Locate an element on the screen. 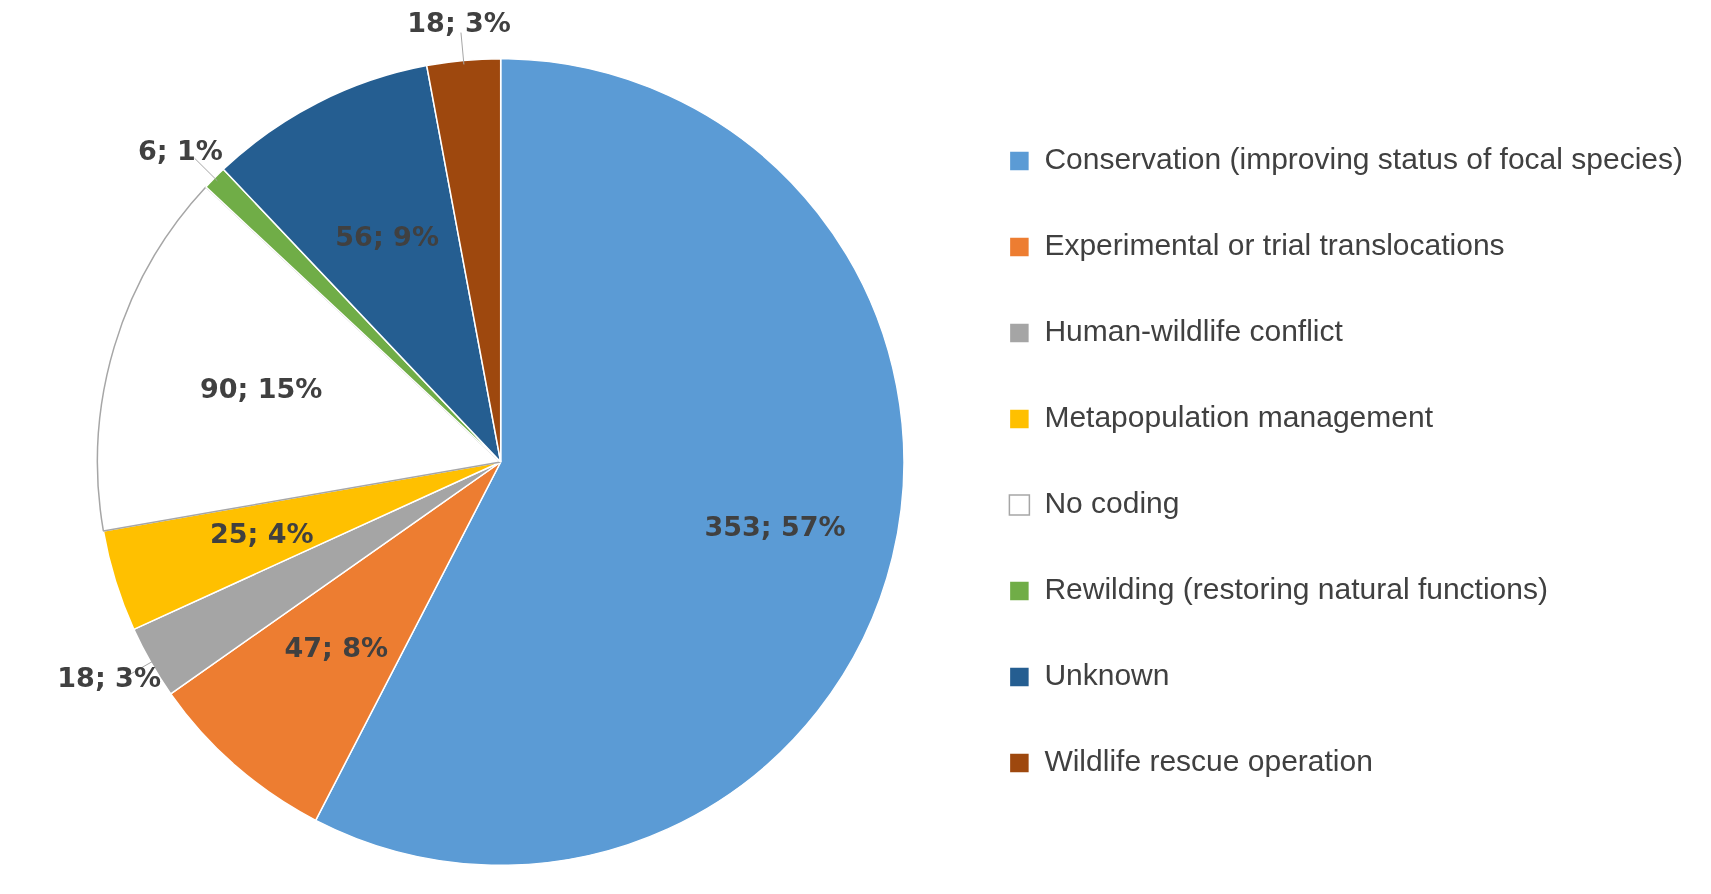  legend-label: Human-wildlife conflict is located at coordinates (1194, 331).